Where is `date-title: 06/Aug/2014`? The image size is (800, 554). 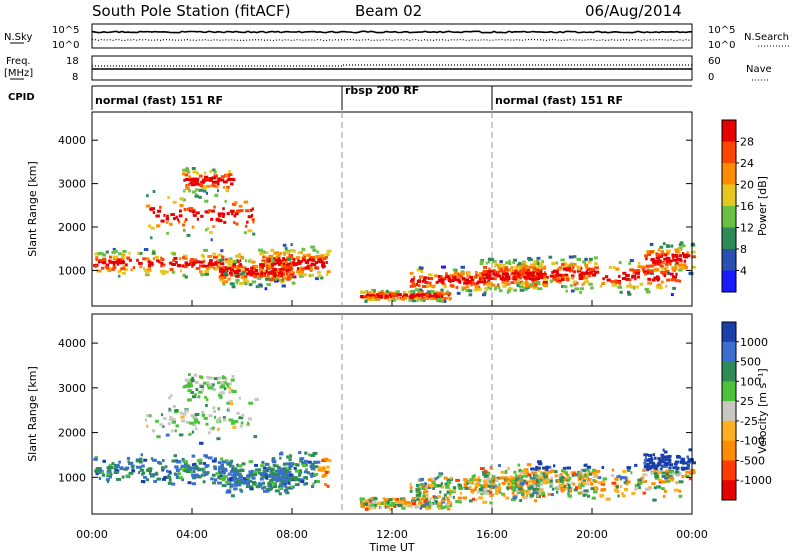
date-title: 06/Aug/2014 is located at coordinates (633, 11).